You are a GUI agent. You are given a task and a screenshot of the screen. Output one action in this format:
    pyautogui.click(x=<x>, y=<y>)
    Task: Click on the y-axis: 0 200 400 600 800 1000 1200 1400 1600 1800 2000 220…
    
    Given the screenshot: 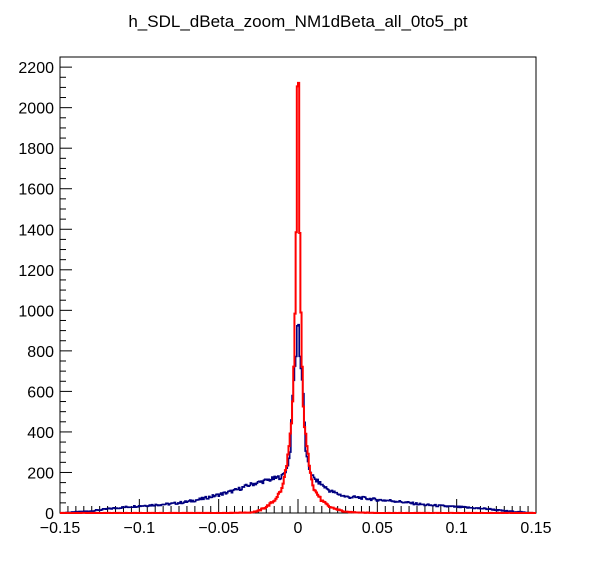 What is the action you would take?
    pyautogui.click(x=45, y=289)
    